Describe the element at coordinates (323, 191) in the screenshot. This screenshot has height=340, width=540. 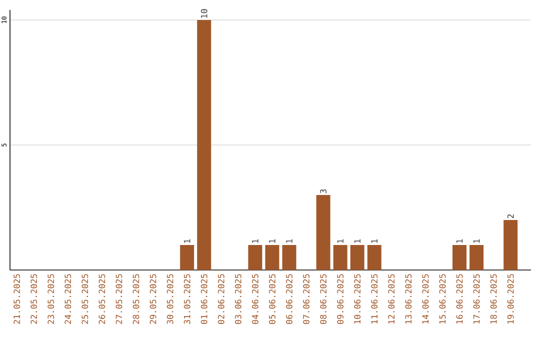
I see `data-label: 3` at that location.